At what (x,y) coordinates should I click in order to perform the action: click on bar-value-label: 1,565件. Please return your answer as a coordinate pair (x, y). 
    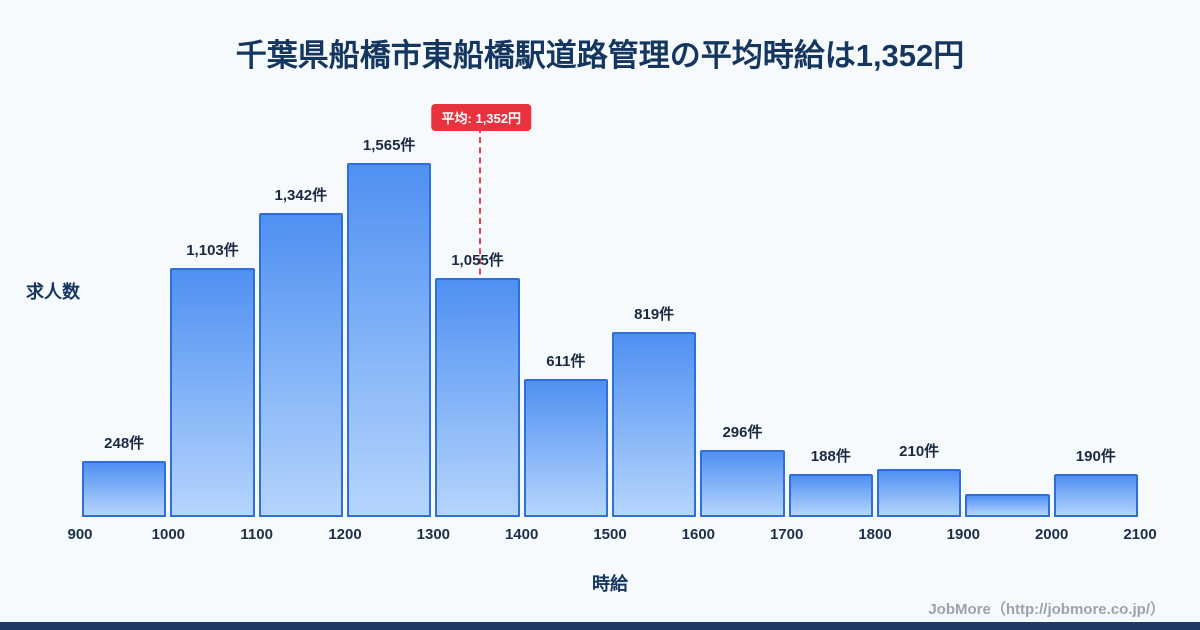
    Looking at the image, I should click on (389, 145).